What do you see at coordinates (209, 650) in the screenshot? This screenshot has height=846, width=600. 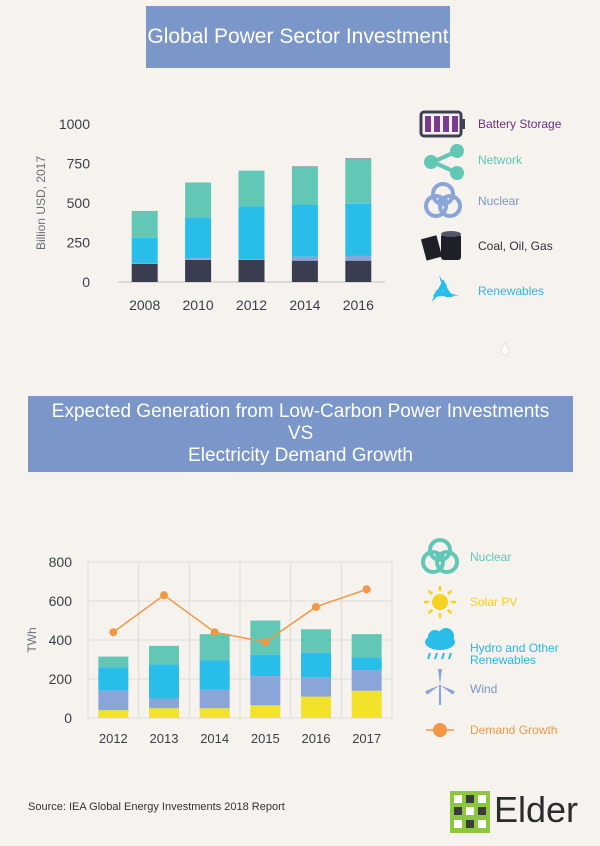 I see `chart2-plot: 0 200 400 600 800 TWh 2012 2013 2014 2015 2016 2017` at bounding box center [209, 650].